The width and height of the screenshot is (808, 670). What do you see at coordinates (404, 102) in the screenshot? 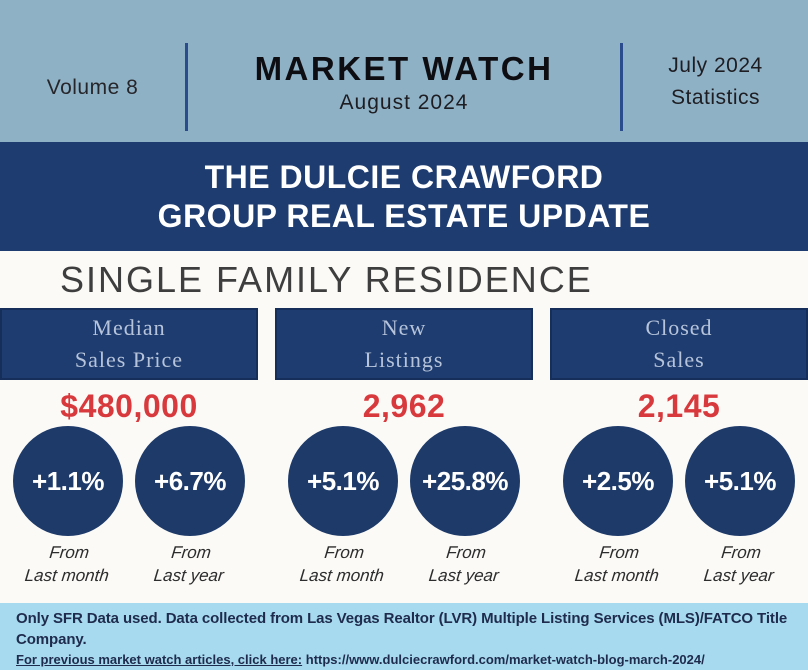
I see `newsletter-issue-date: August 2024` at bounding box center [404, 102].